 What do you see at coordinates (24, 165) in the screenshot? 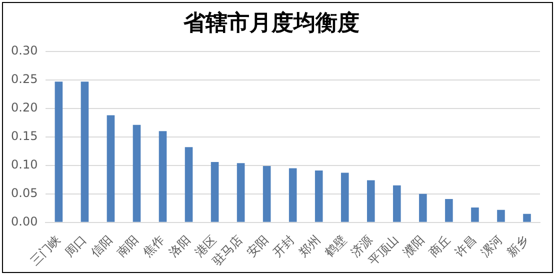
I see `y-tick-label: 0.10` at bounding box center [24, 165].